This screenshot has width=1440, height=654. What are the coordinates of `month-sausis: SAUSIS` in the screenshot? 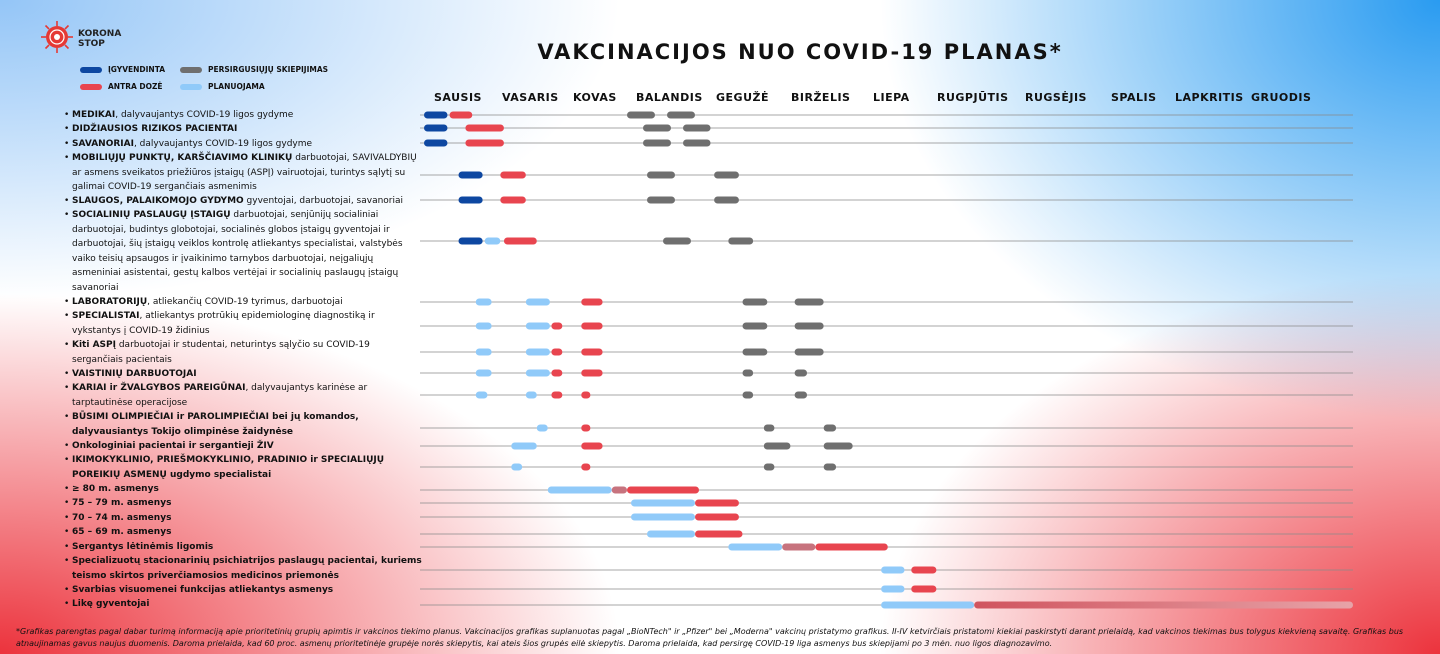 It's located at (458, 97).